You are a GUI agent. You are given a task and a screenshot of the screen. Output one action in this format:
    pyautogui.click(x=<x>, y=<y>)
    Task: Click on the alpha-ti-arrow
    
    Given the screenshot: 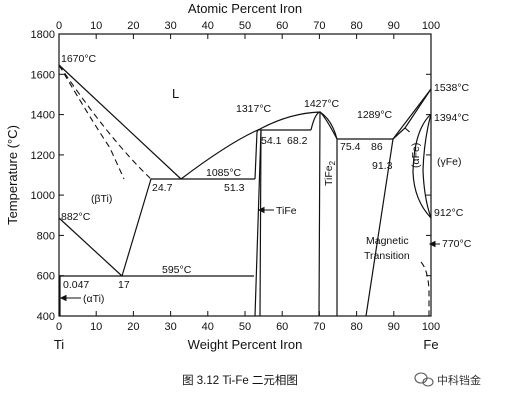 What is the action you would take?
    pyautogui.click(x=70, y=298)
    